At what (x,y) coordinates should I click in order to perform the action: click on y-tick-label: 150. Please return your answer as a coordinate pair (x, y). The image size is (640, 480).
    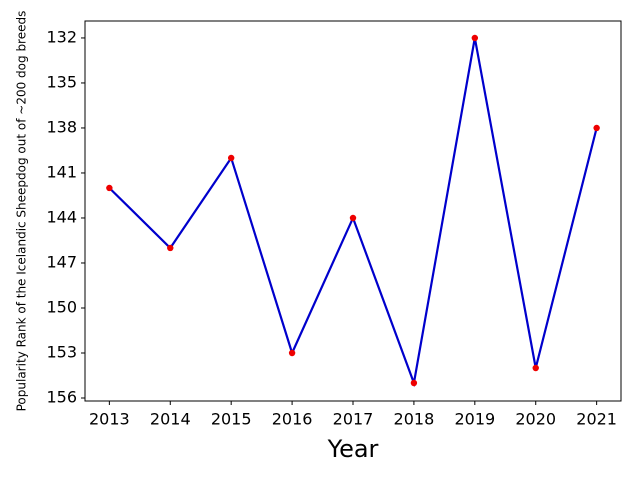
    Looking at the image, I should click on (61, 306).